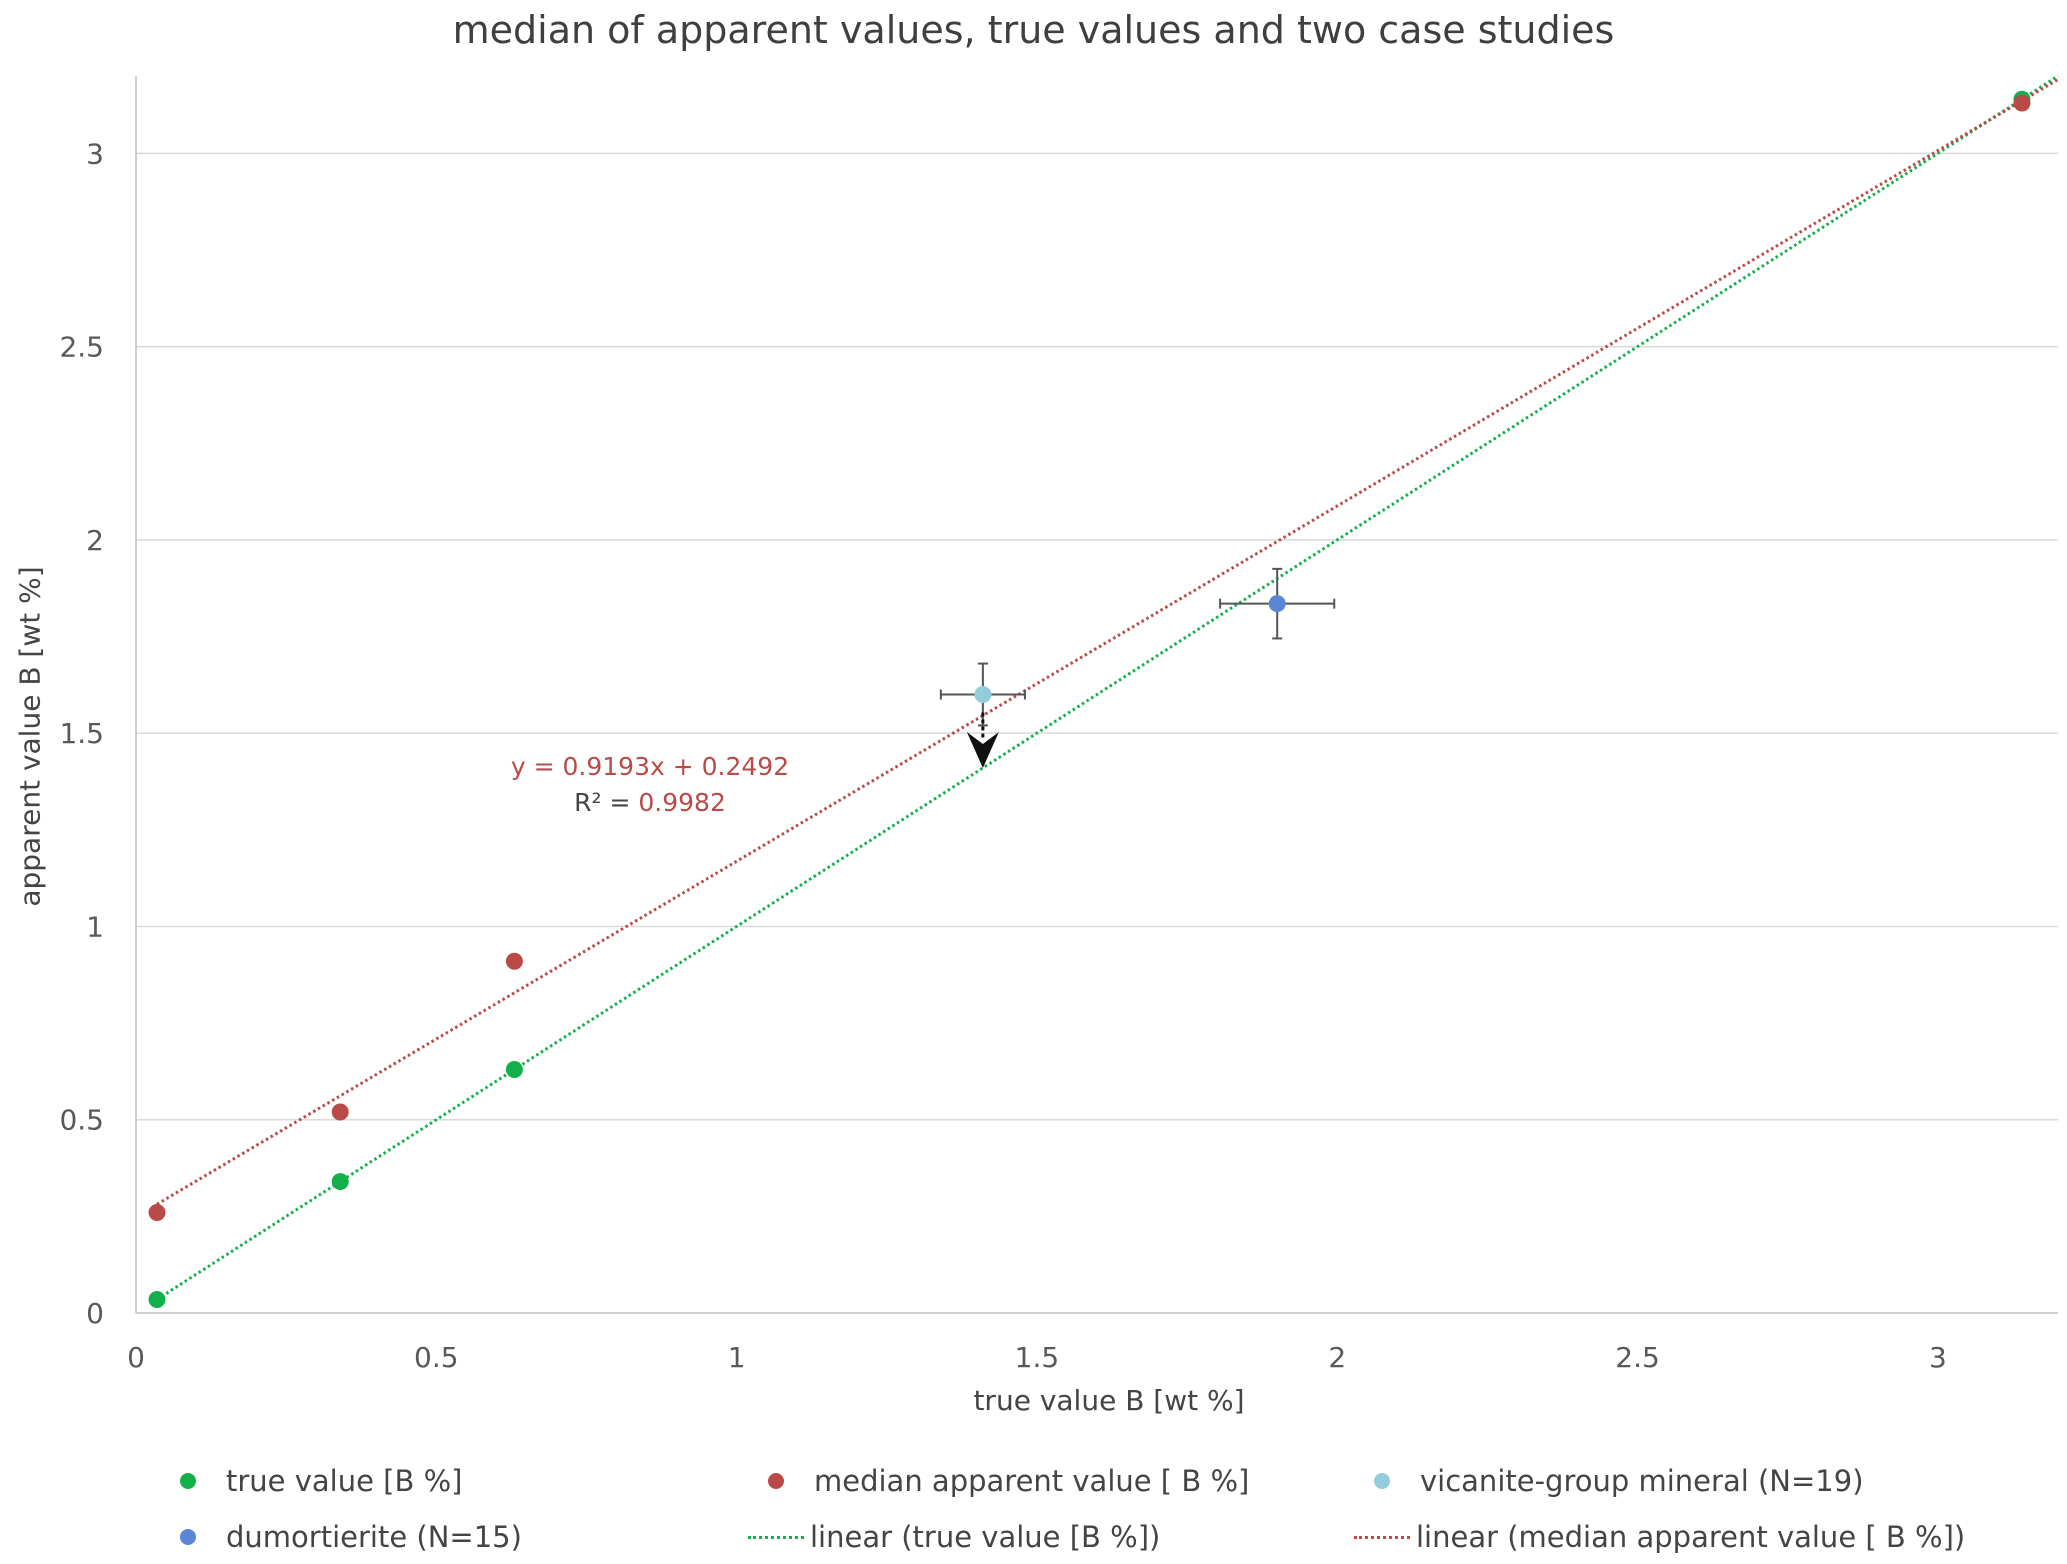  What do you see at coordinates (81, 347) in the screenshot?
I see `y-tick-label: 2.5` at bounding box center [81, 347].